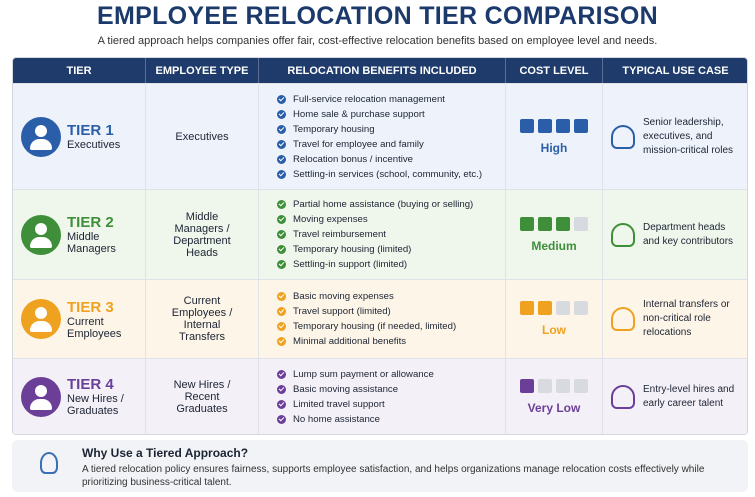 This screenshot has width=755, height=497. Describe the element at coordinates (346, 389) in the screenshot. I see `benefit-text: Basic moving assistance` at that location.